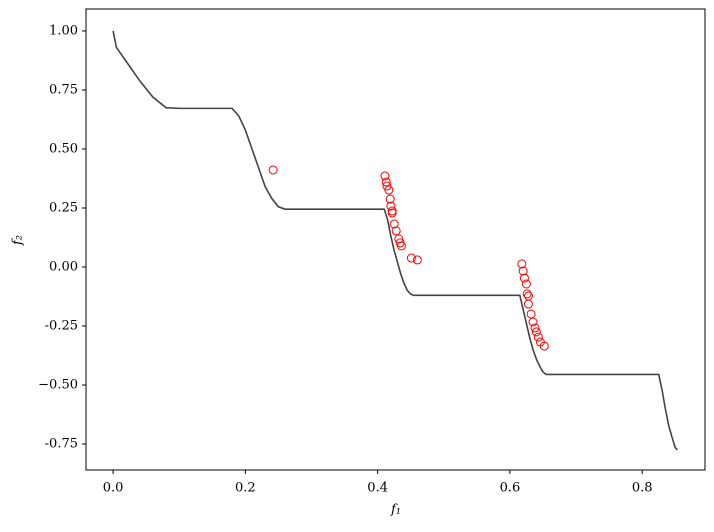  Describe the element at coordinates (63, 266) in the screenshot. I see `y-tick-label: 0.00` at that location.